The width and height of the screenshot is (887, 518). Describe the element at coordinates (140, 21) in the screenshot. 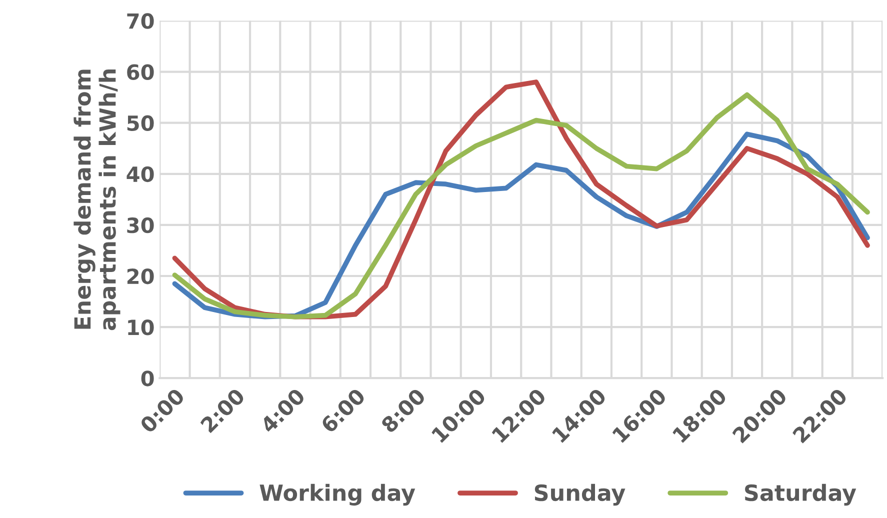

I see `y-tick-label: 70` at that location.